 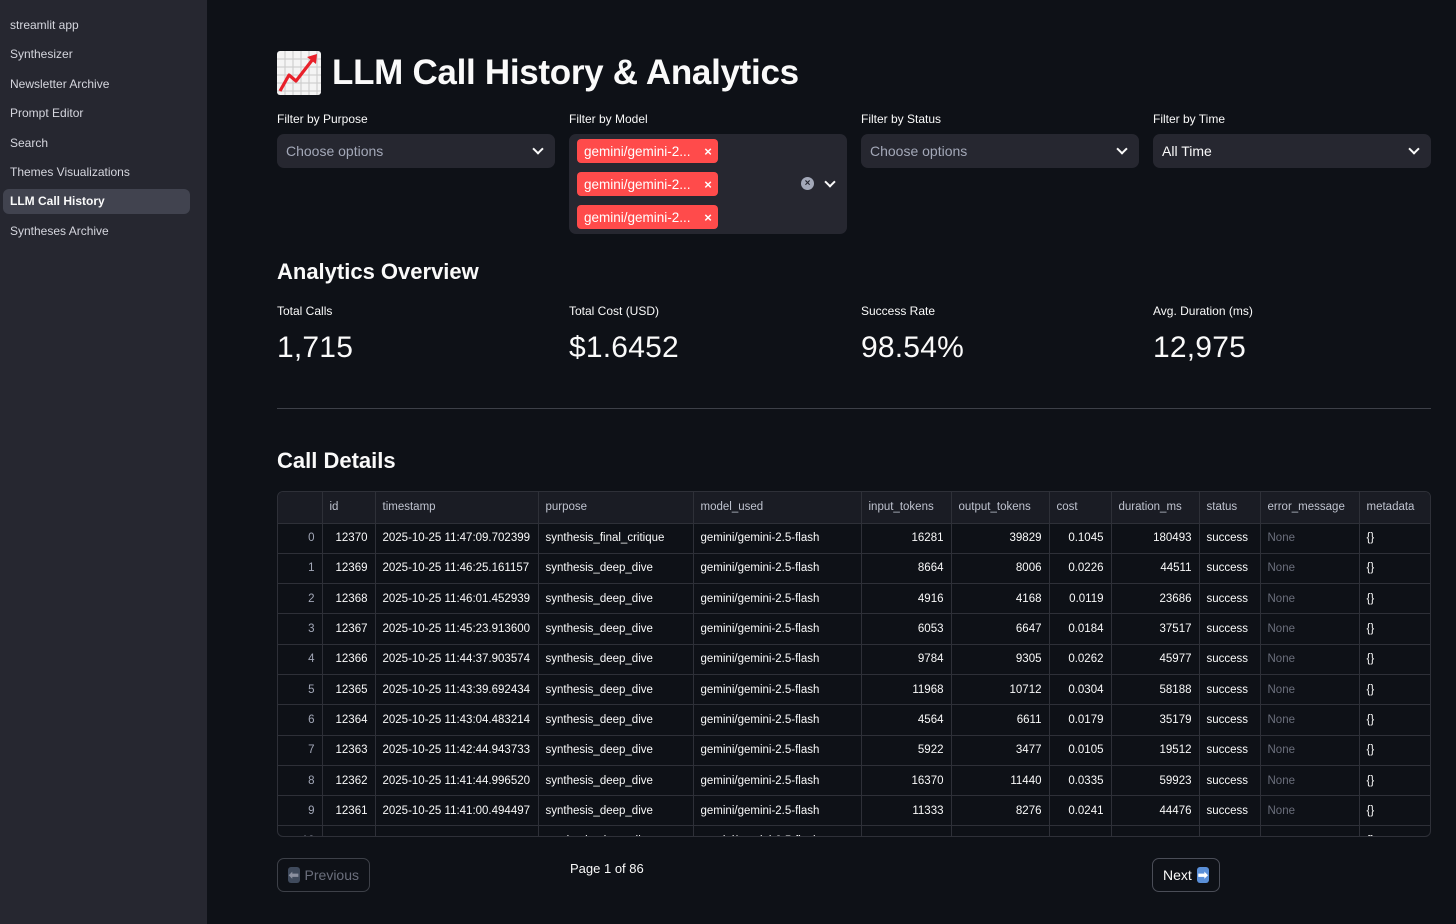 What do you see at coordinates (457, 629) in the screenshot?
I see `table-cell: 2025-10-25 11:45:23.913600` at bounding box center [457, 629].